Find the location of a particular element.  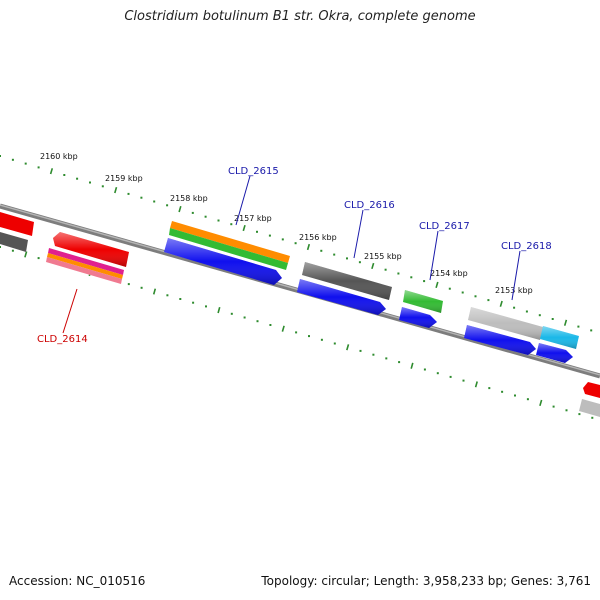

gene-label-cld-2617: CLD_2617 is located at coordinates (444, 226).